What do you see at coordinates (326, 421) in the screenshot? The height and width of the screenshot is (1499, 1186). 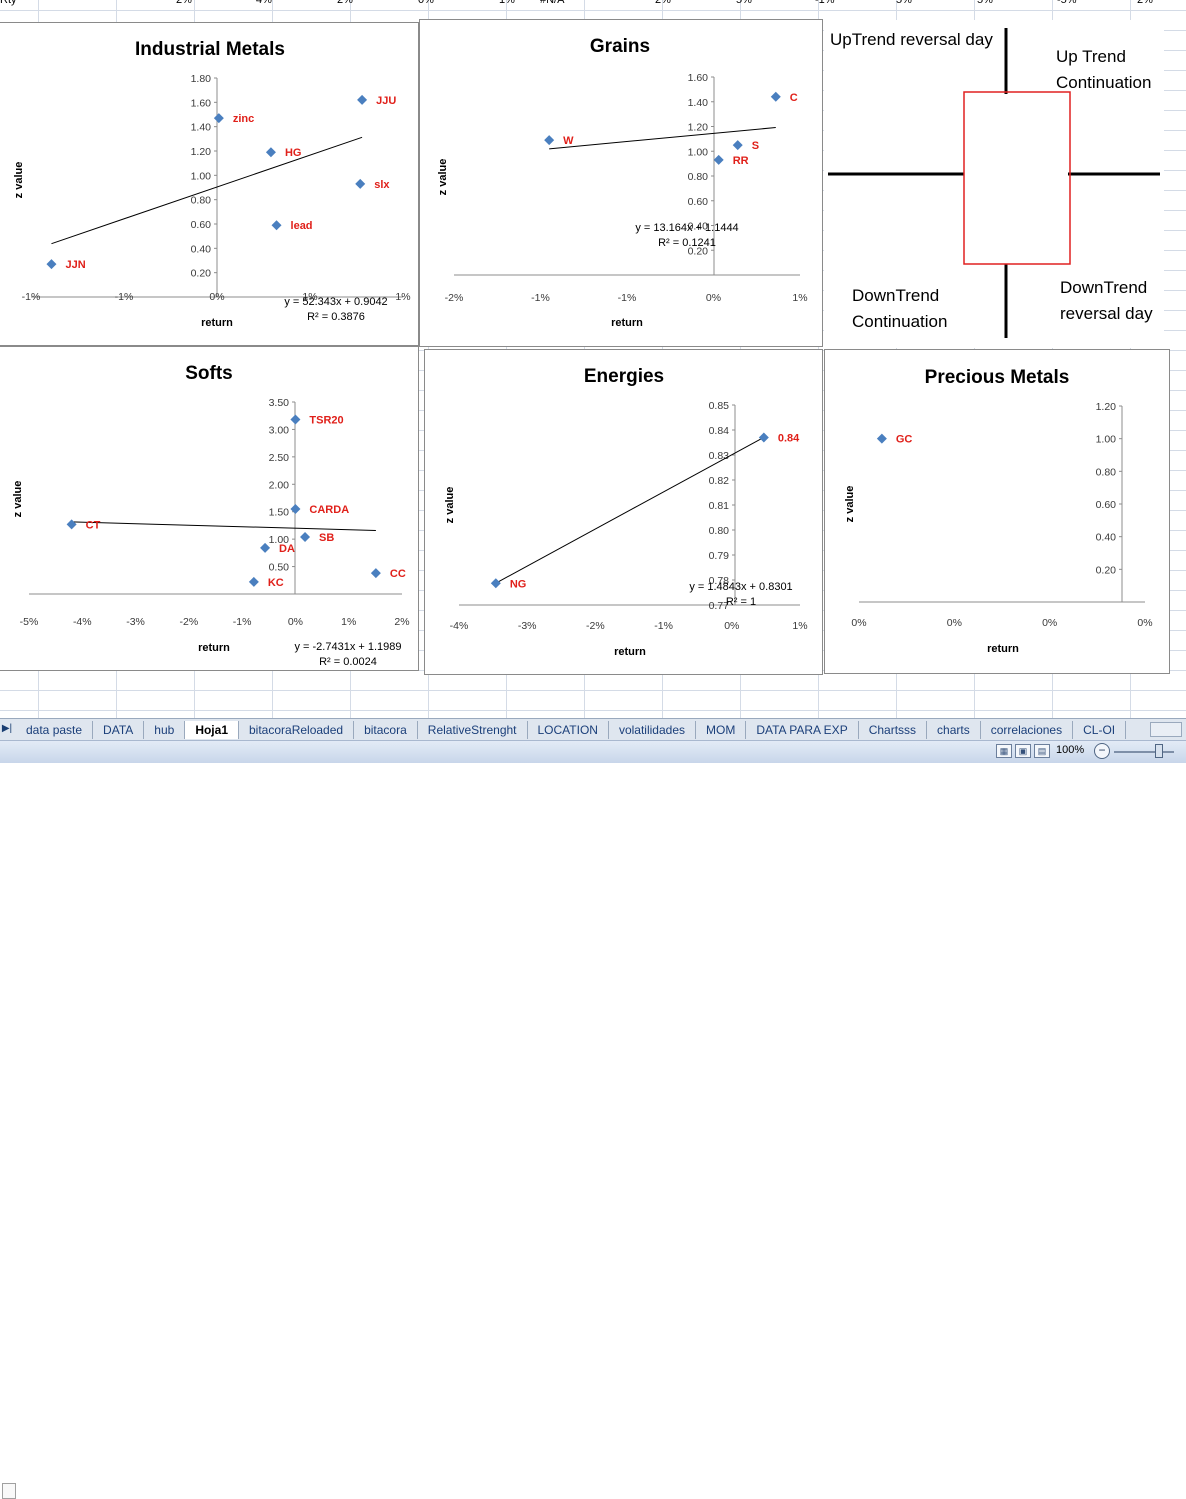 I see `data-point-label: TSR20` at bounding box center [326, 421].